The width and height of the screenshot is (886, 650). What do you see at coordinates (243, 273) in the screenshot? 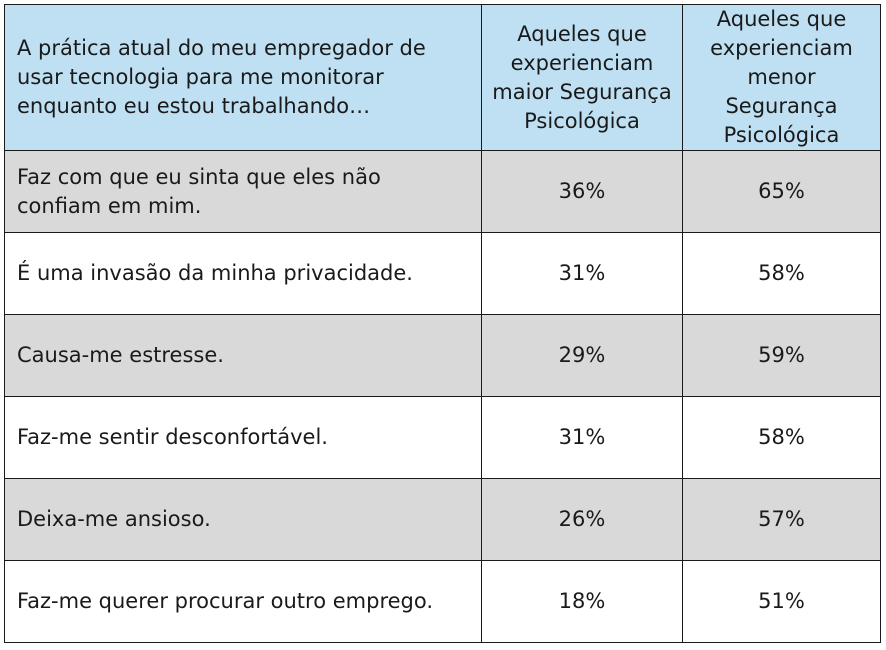
I see `statement-cell: É uma invasão da minha privacidade.` at bounding box center [243, 273].